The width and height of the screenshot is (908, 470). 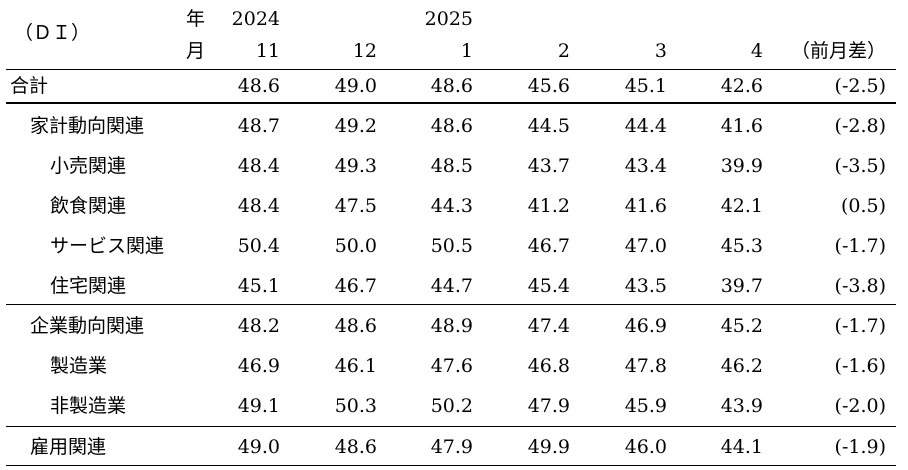 I want to click on month-header: 12, so click(x=364, y=51).